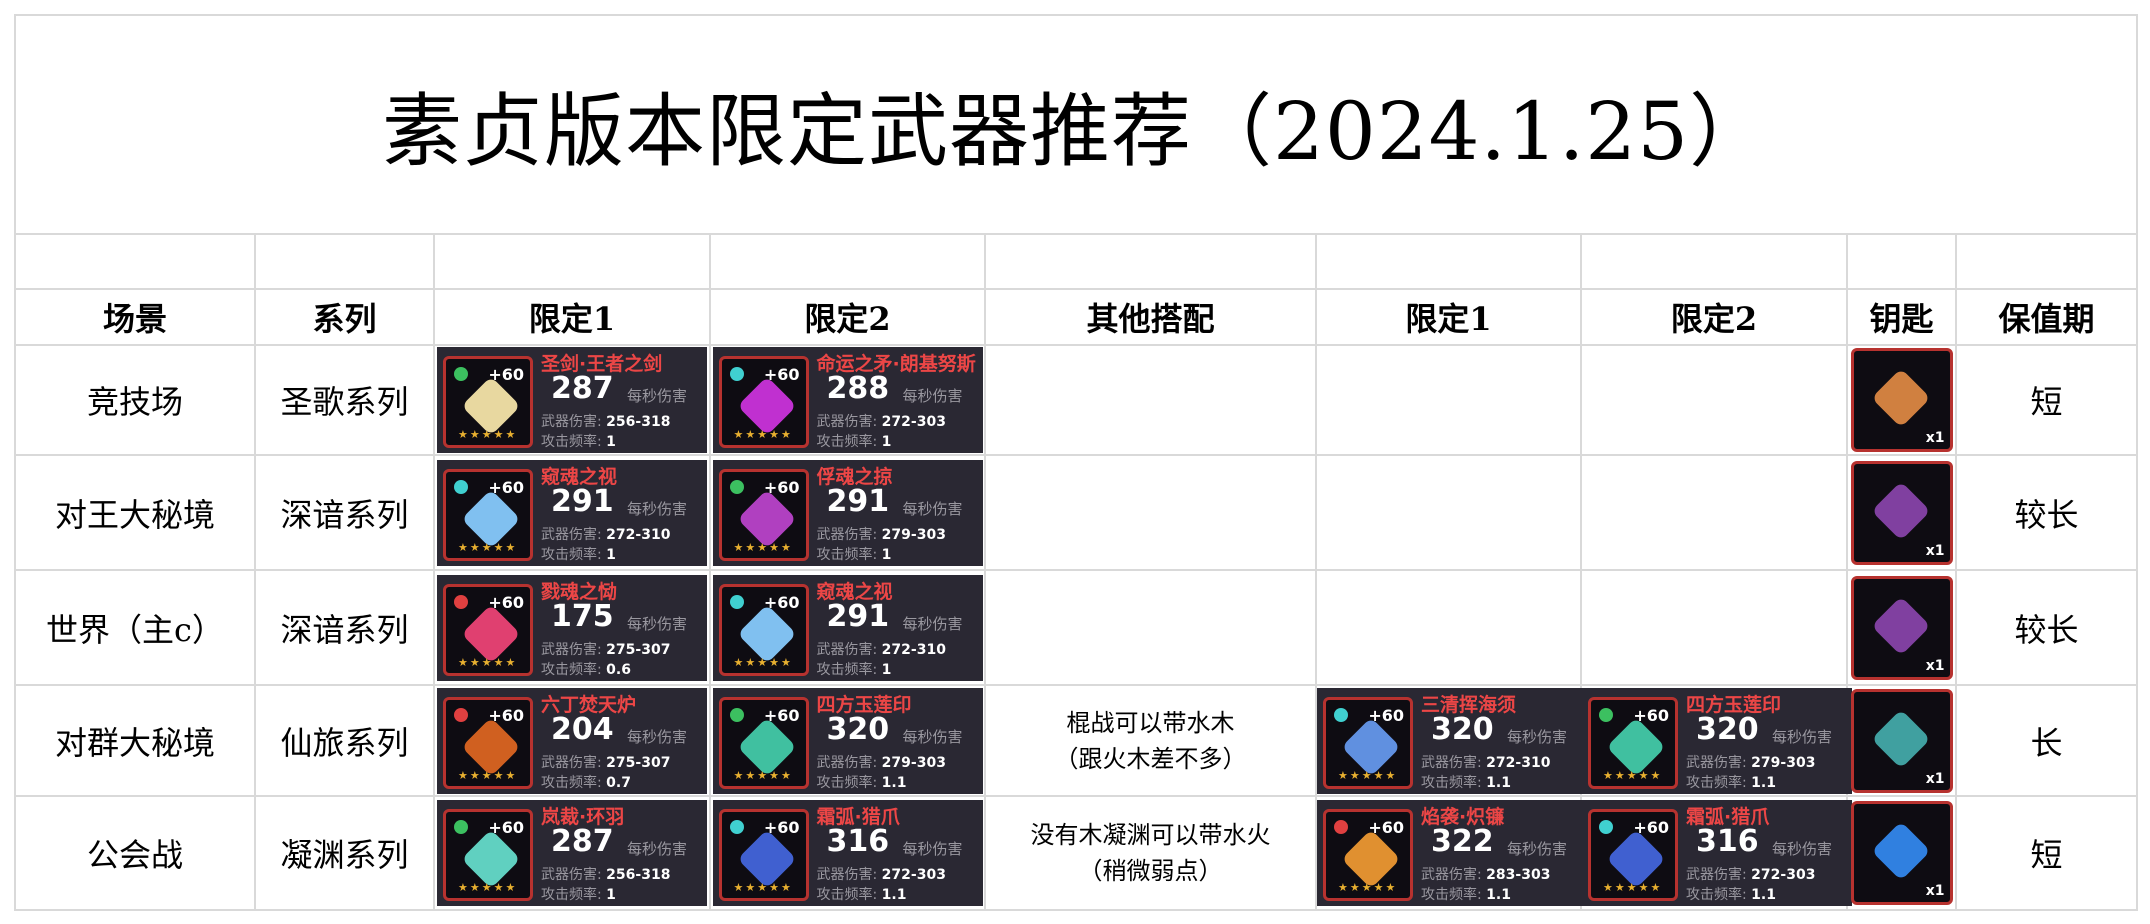 Image resolution: width=2150 pixels, height=924 pixels. Describe the element at coordinates (602, 364) in the screenshot. I see `weapon-name: 圣剑·王者之剑` at that location.